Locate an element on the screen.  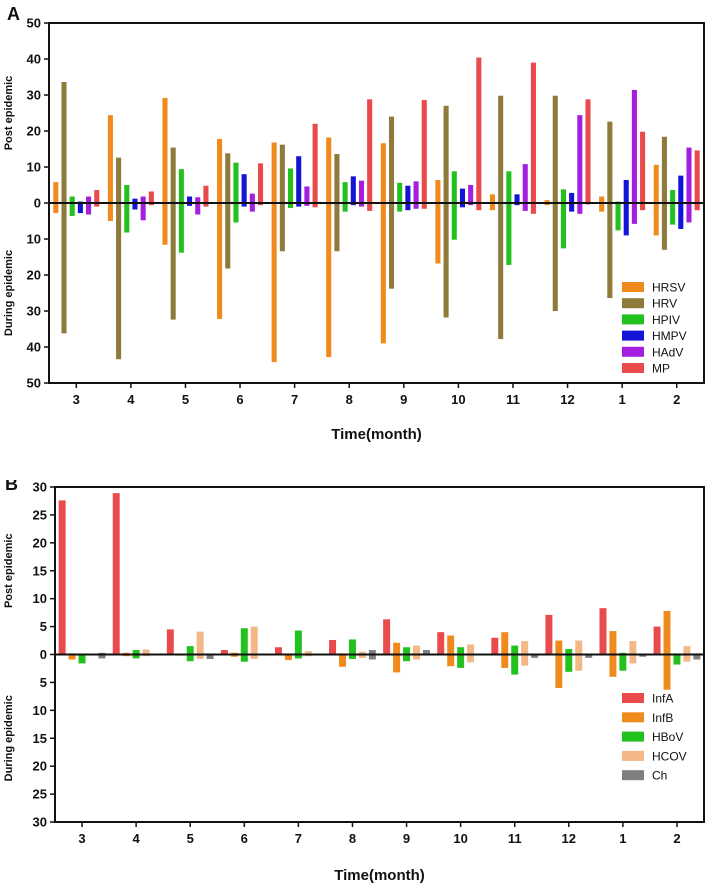
y-axis-title-post: Post epidemic is located at coordinates (9, 113).